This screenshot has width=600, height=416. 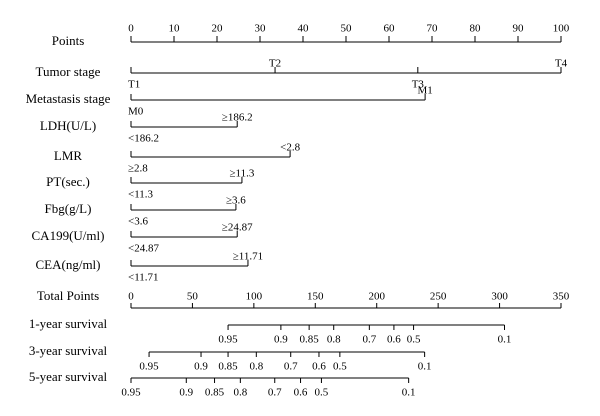 What do you see at coordinates (376, 297) in the screenshot?
I see `tick-label: 200` at bounding box center [376, 297].